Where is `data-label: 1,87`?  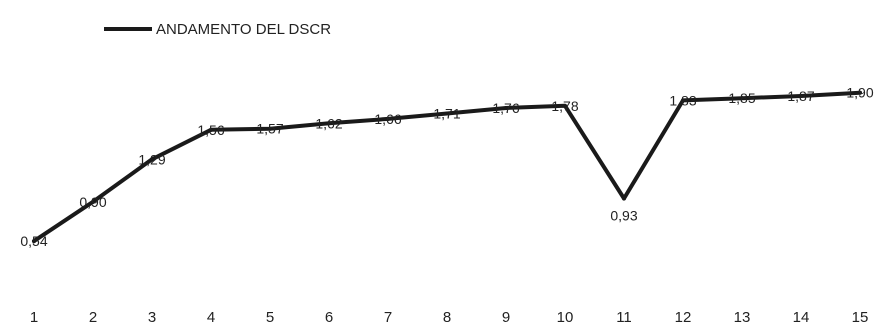 data-label: 1,87 is located at coordinates (800, 96).